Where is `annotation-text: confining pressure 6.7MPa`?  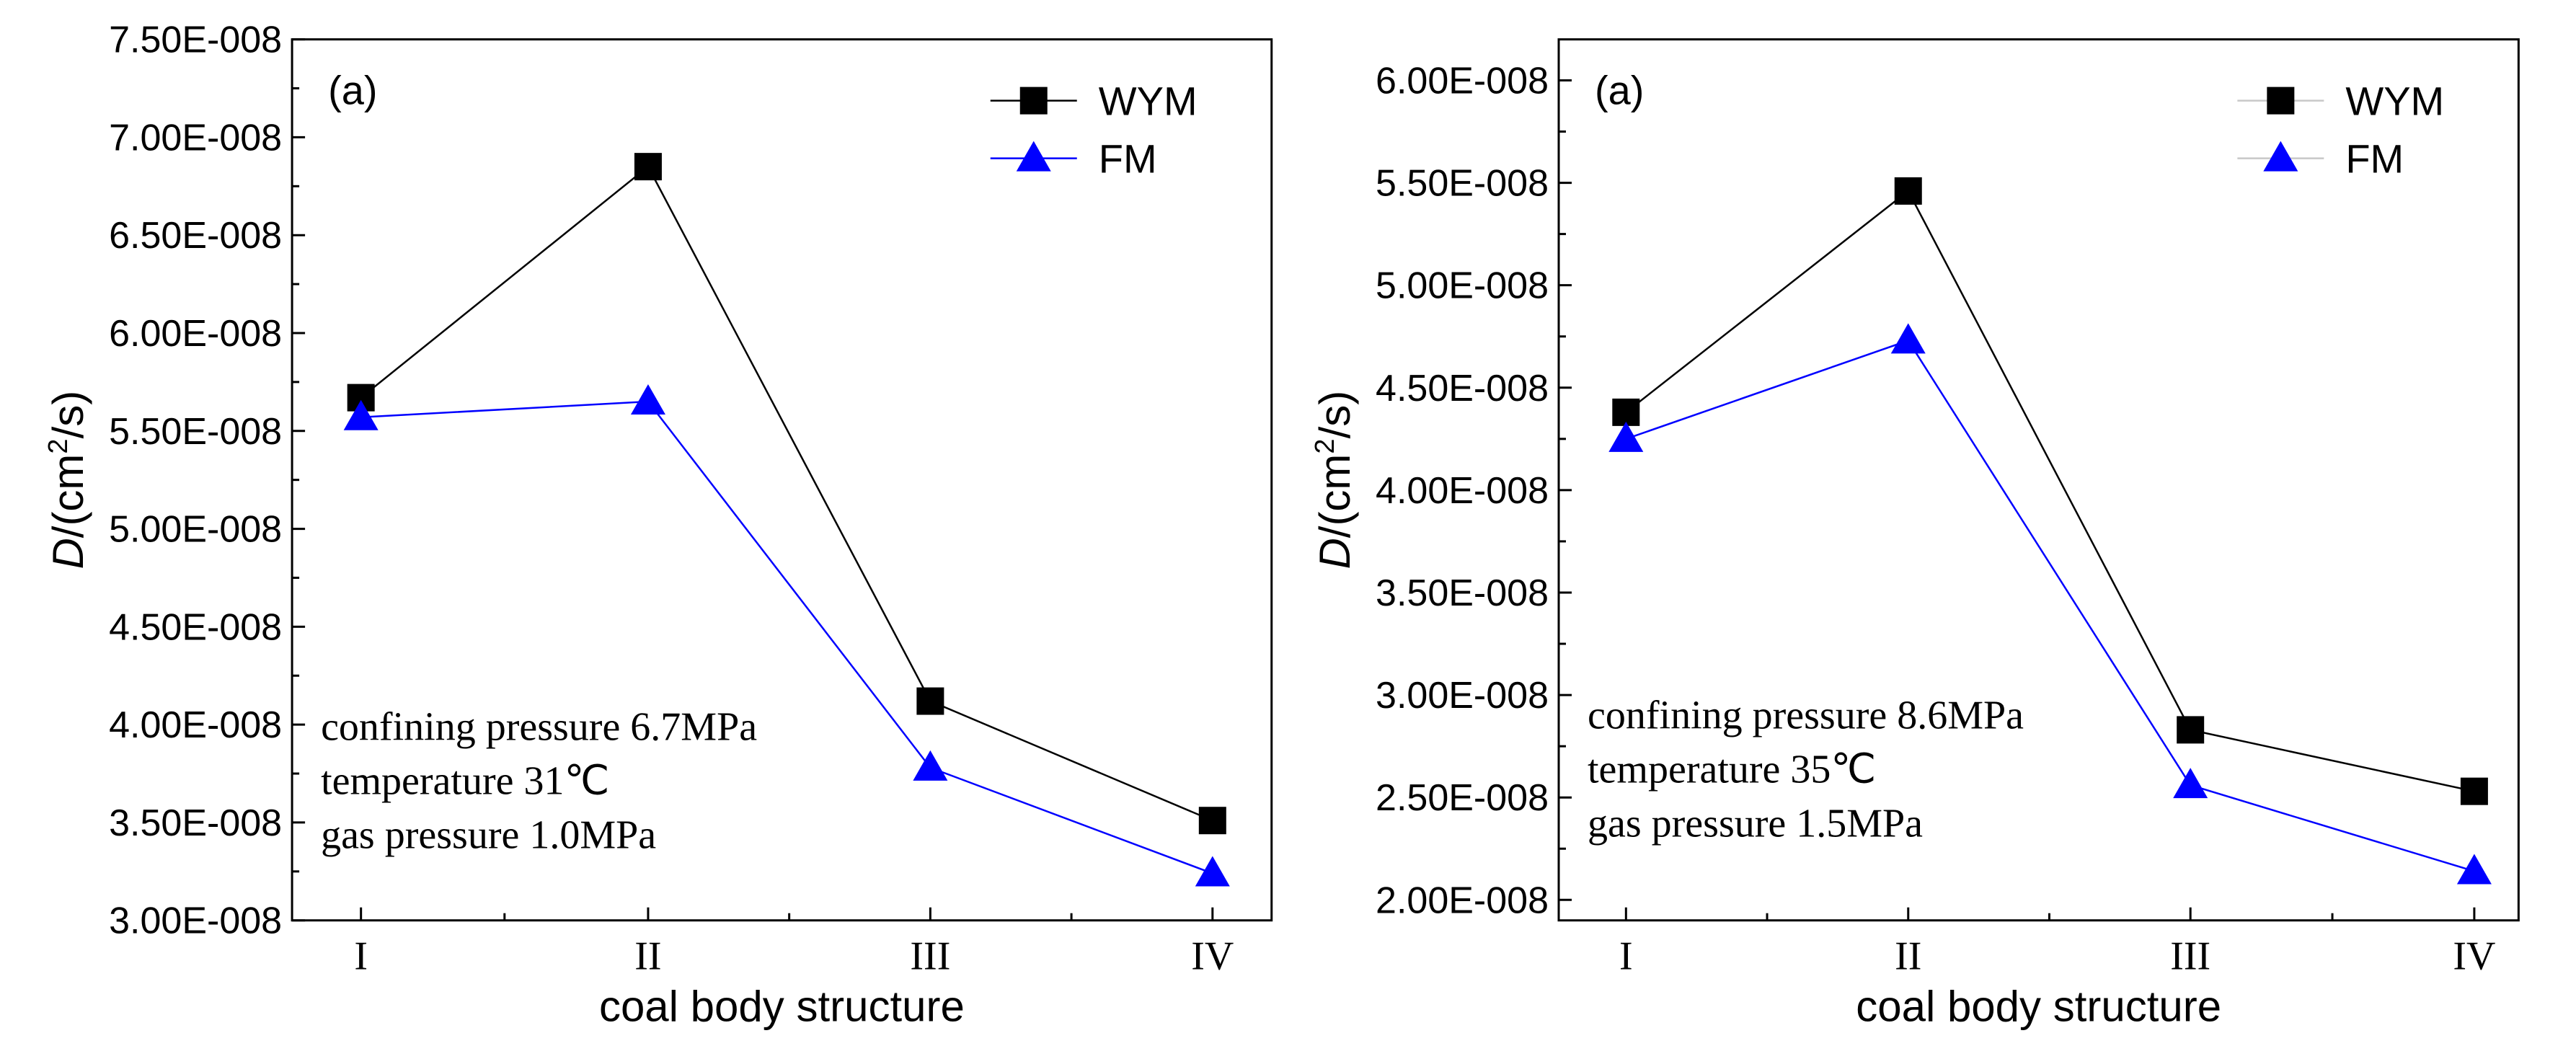
annotation-text: confining pressure 6.7MPa is located at coordinates (539, 727).